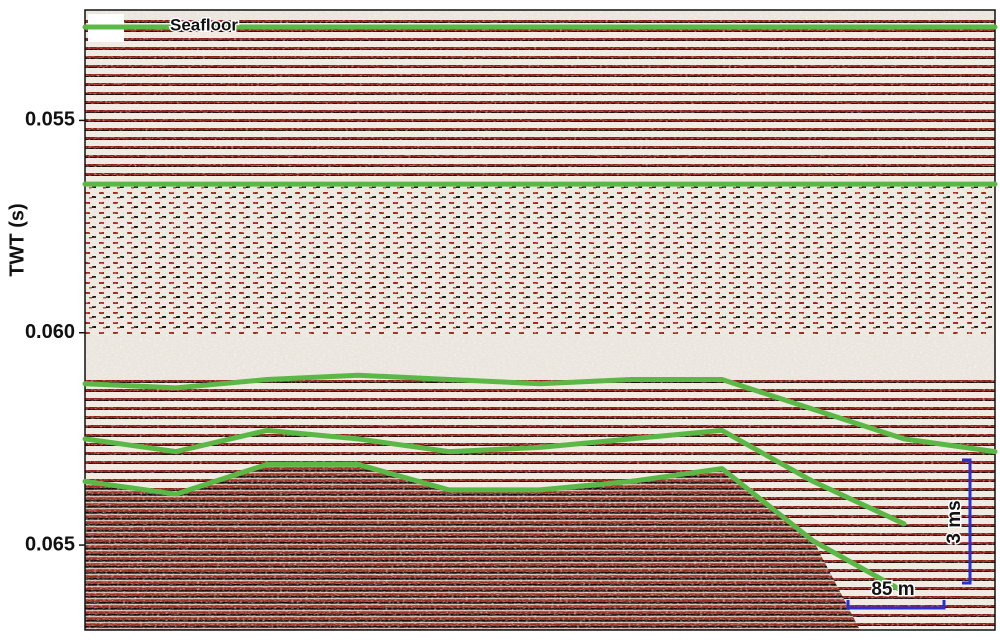 The height and width of the screenshot is (640, 1000). Describe the element at coordinates (50, 120) in the screenshot. I see `y-tick-label: 0.055` at that location.